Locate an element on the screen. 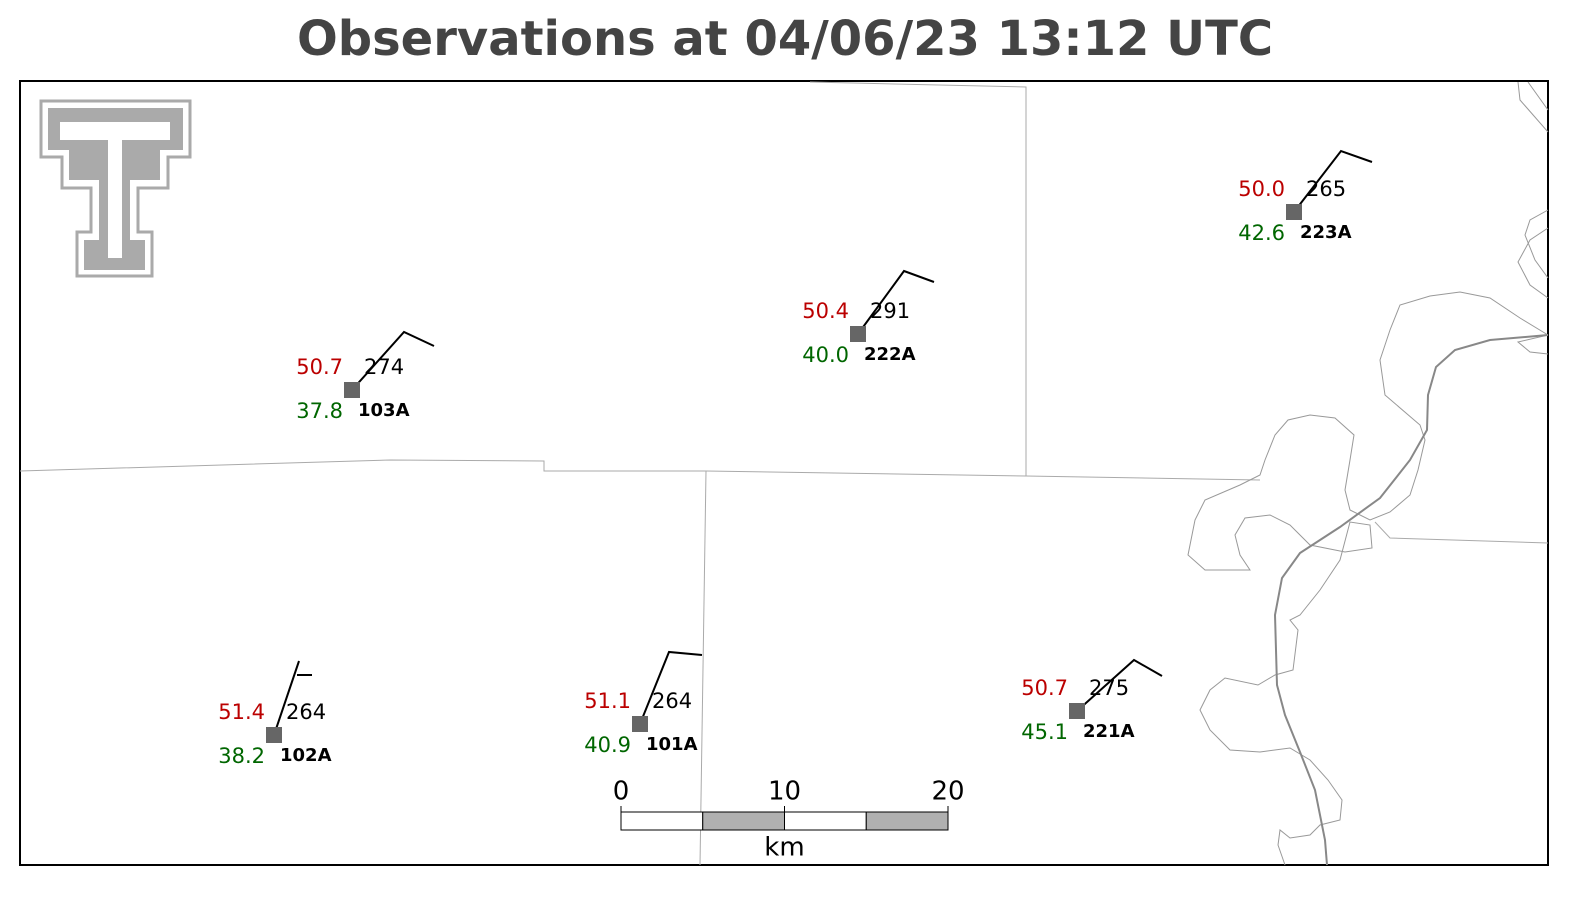 The height and width of the screenshot is (897, 1590). station: 50.4 291 40.0 222A is located at coordinates (868, 318).